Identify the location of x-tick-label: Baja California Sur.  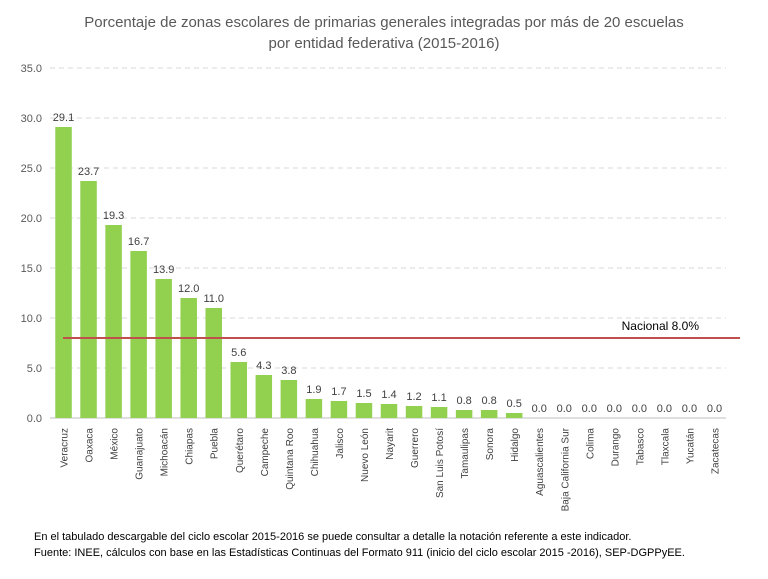
(565, 469).